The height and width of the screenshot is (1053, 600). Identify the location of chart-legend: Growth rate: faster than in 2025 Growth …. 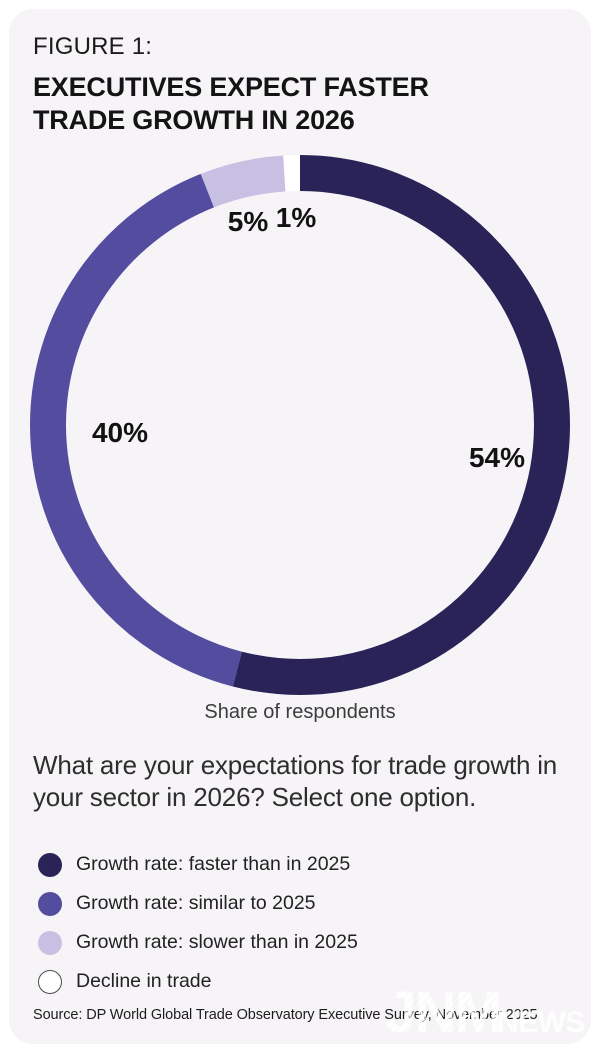
(198, 923).